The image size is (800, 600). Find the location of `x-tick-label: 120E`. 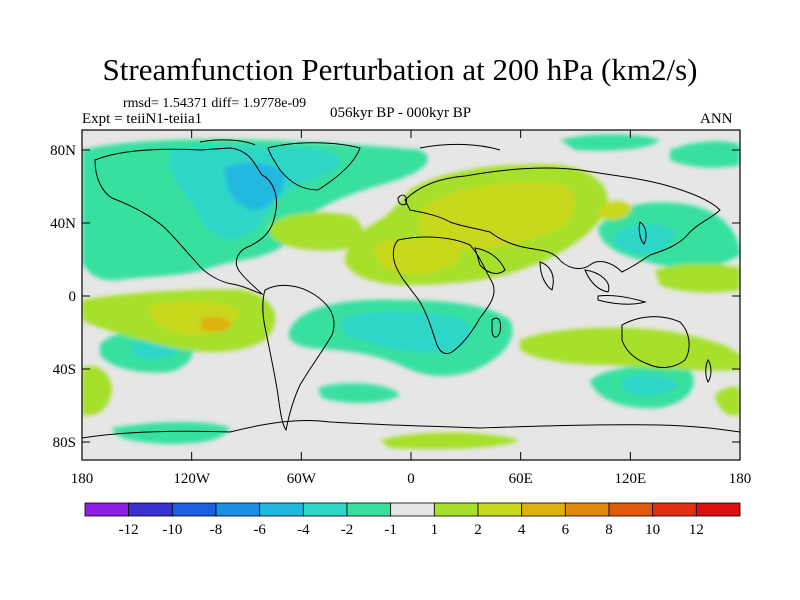

x-tick-label: 120E is located at coordinates (630, 479).